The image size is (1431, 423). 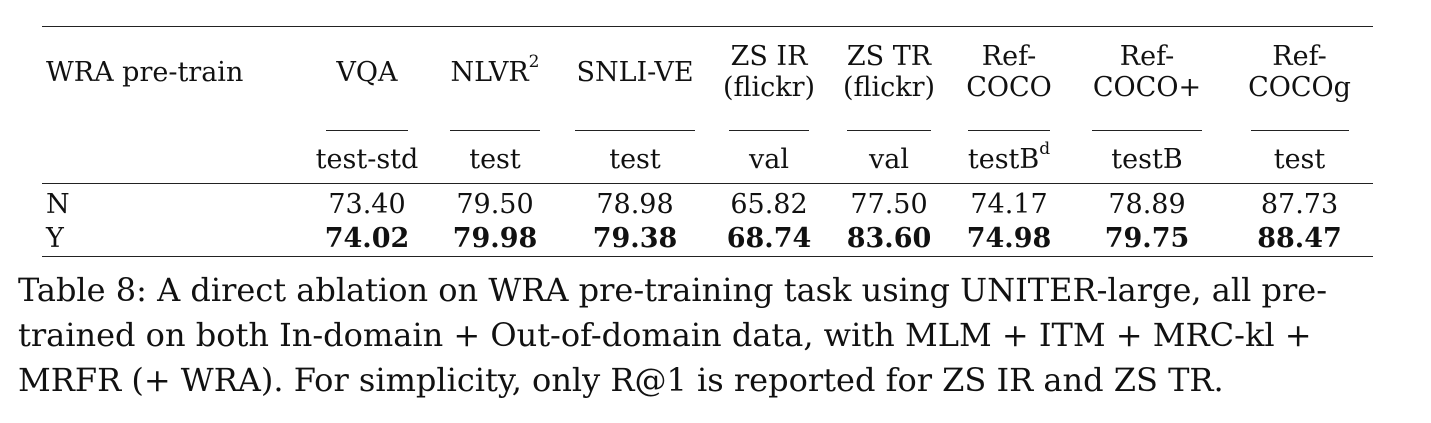 I want to click on table-cell: 65.82, so click(x=769, y=204).